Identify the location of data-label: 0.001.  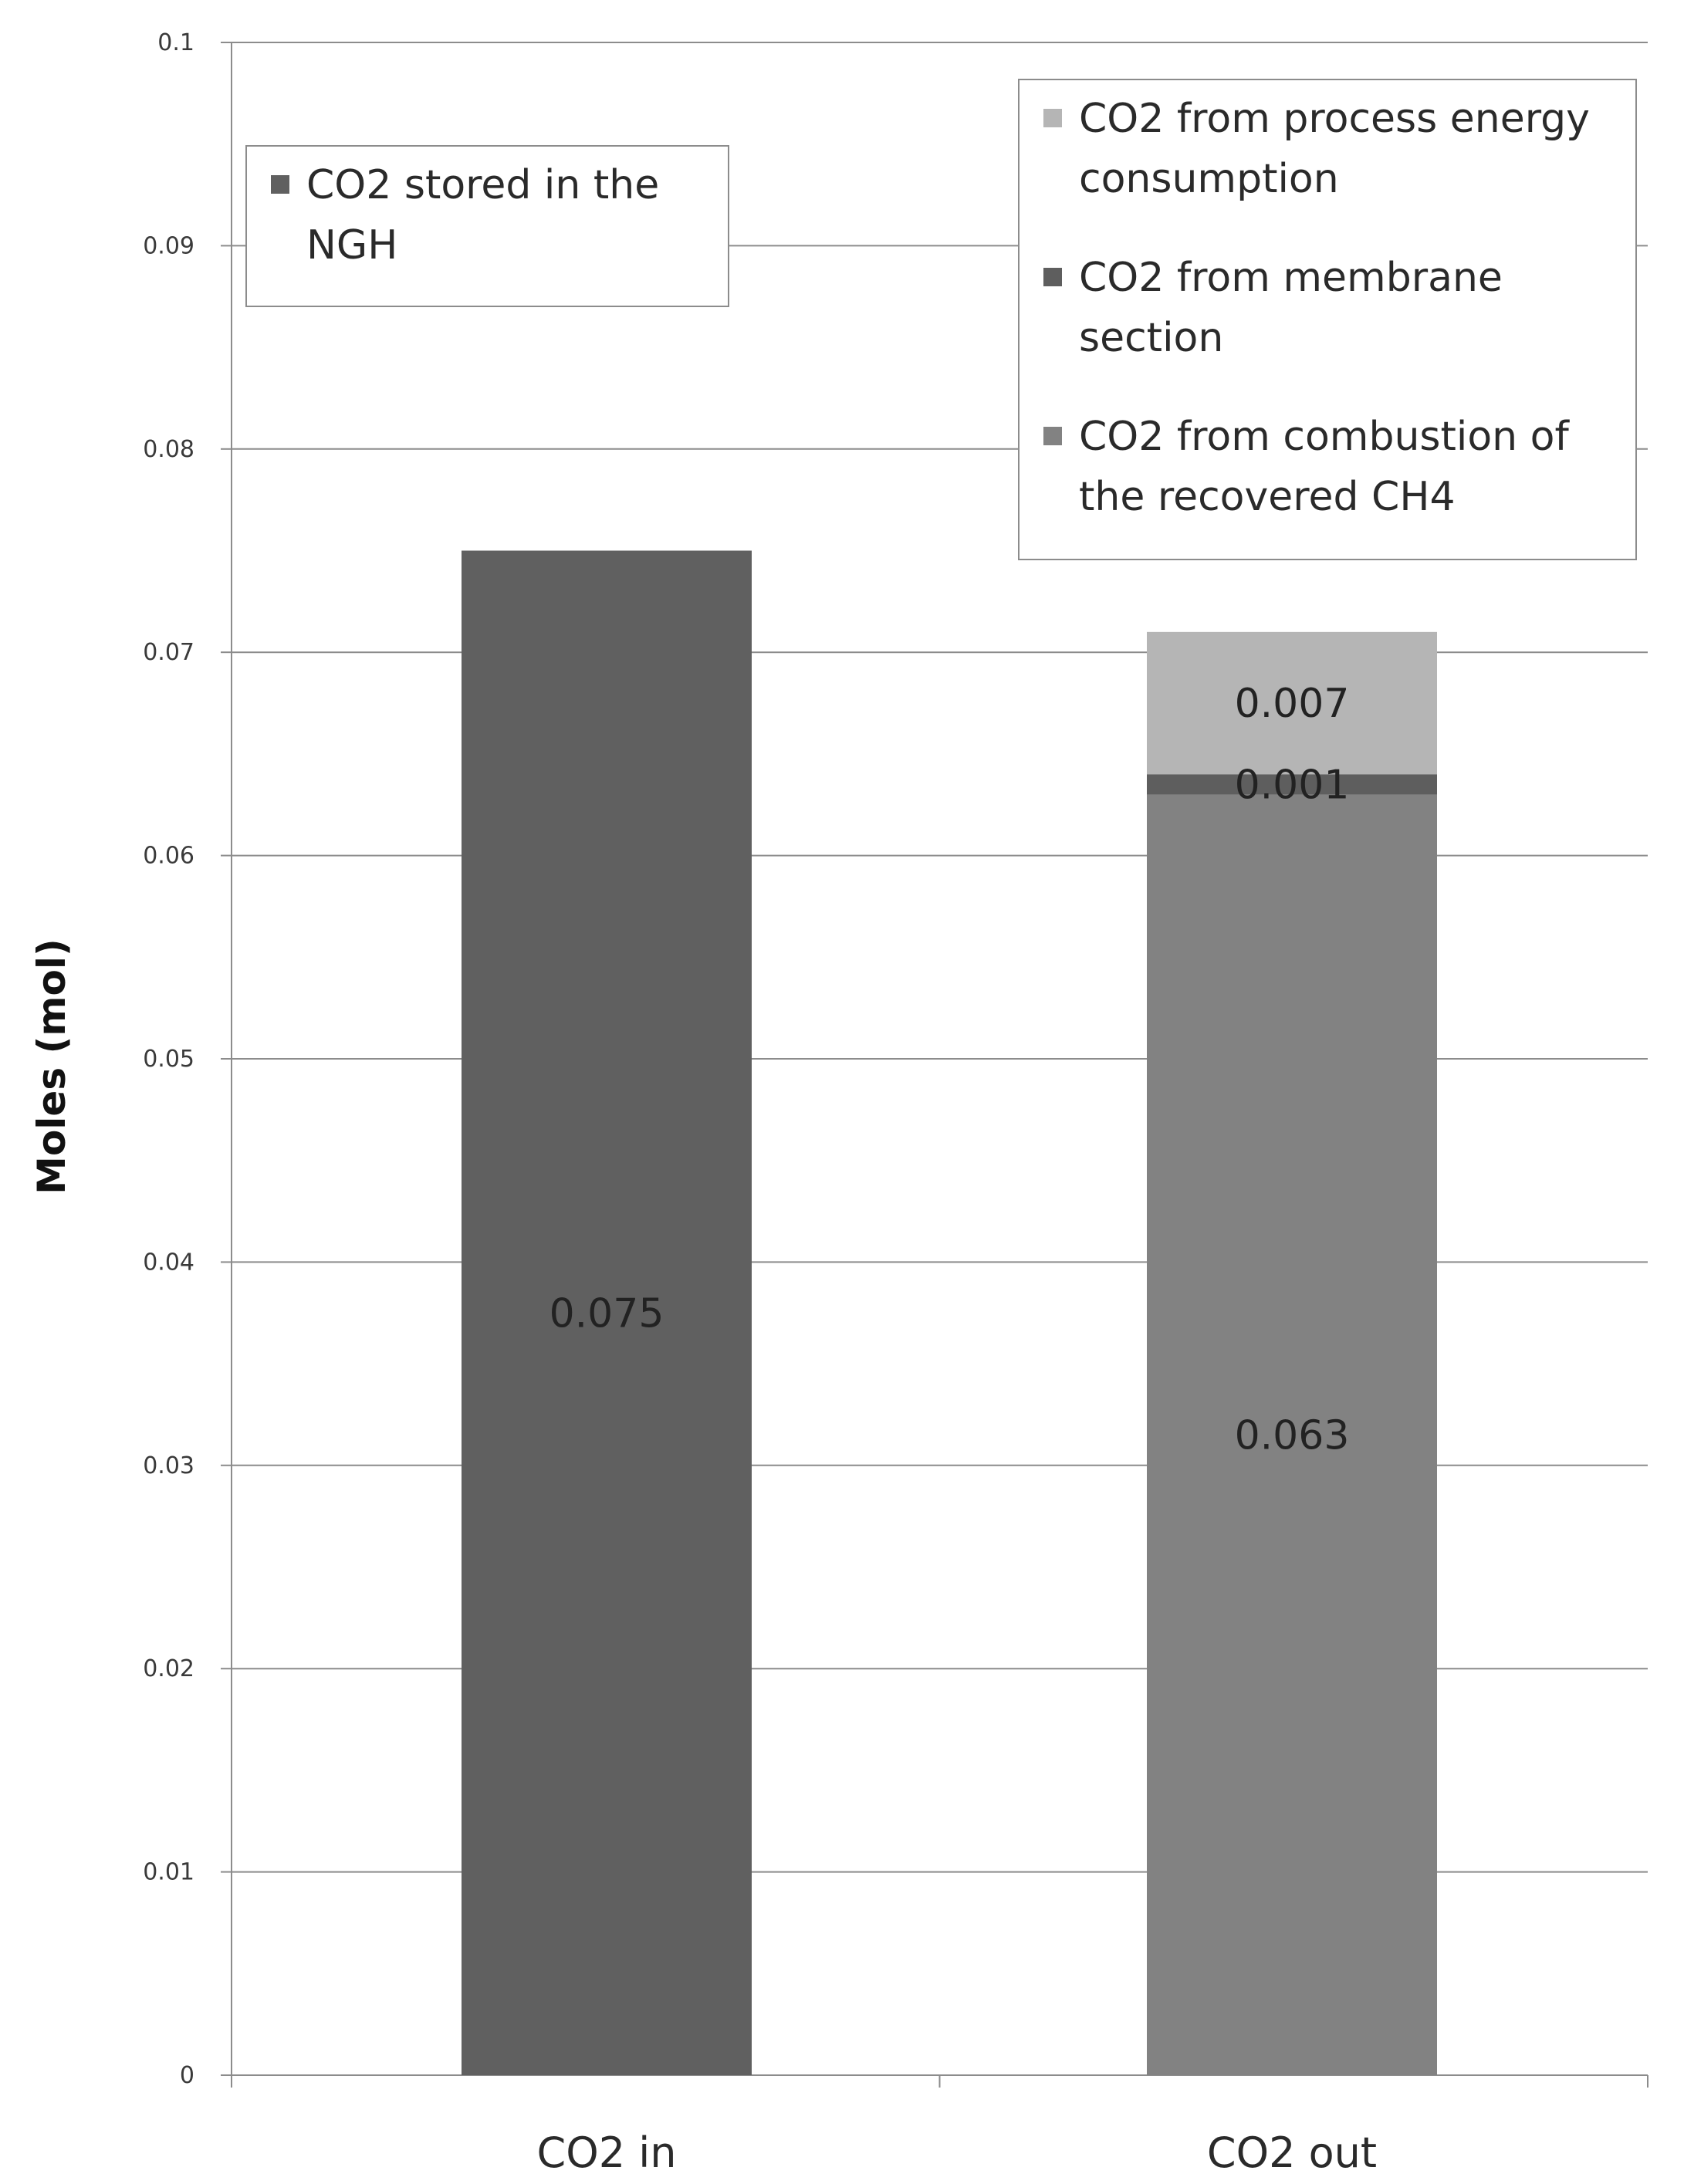
(1292, 785).